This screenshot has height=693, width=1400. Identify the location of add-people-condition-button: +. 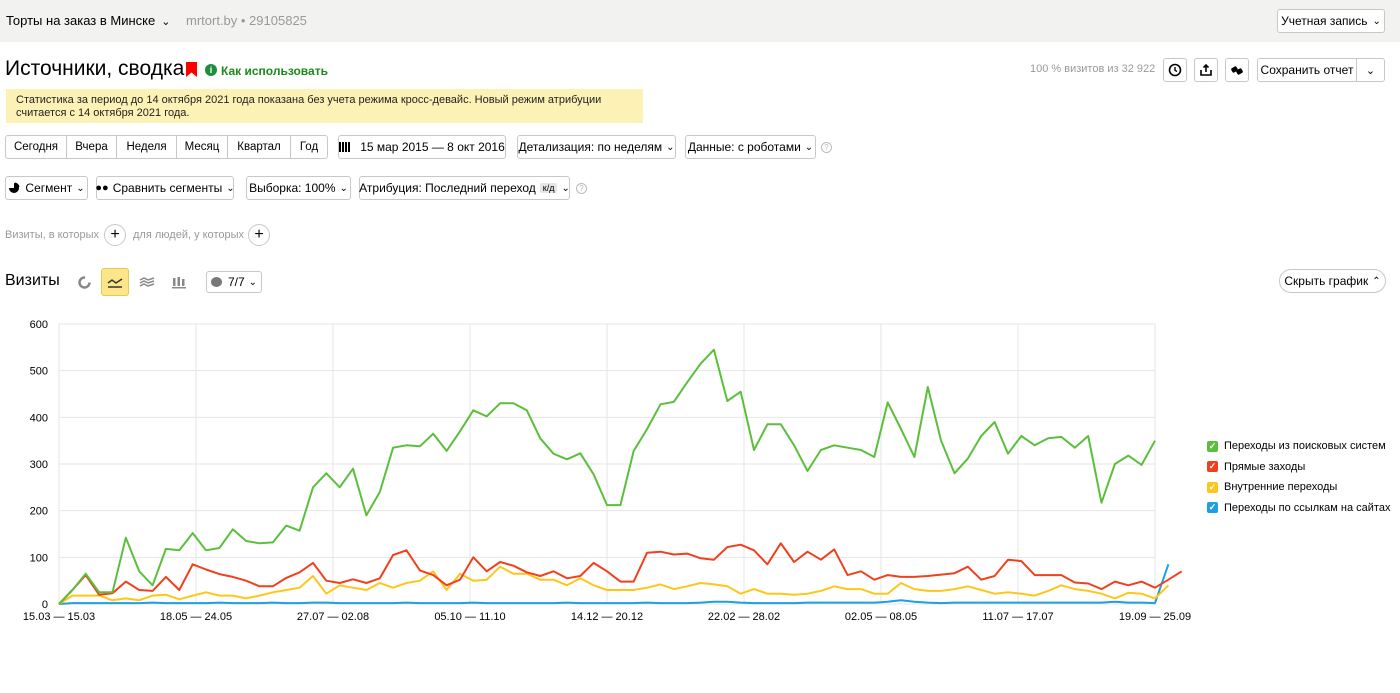
(259, 235).